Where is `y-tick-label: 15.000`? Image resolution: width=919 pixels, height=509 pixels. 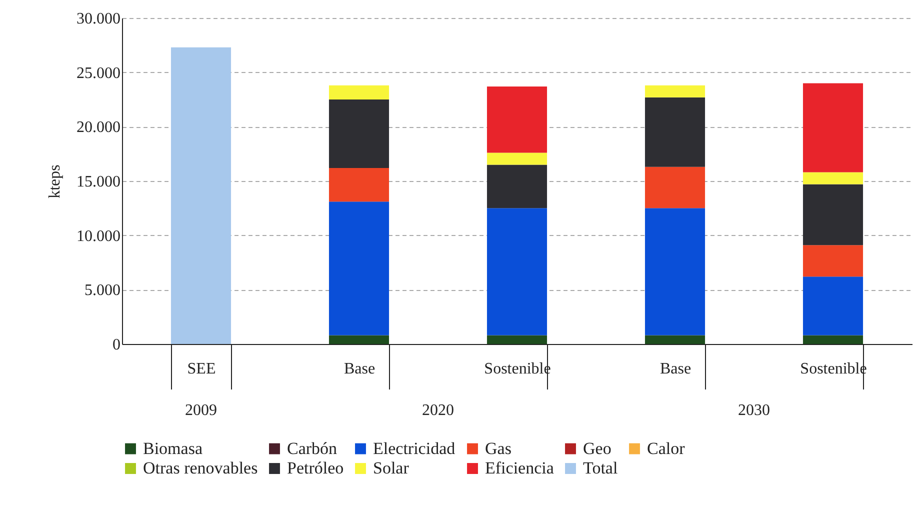 y-tick-label: 15.000 is located at coordinates (98, 182).